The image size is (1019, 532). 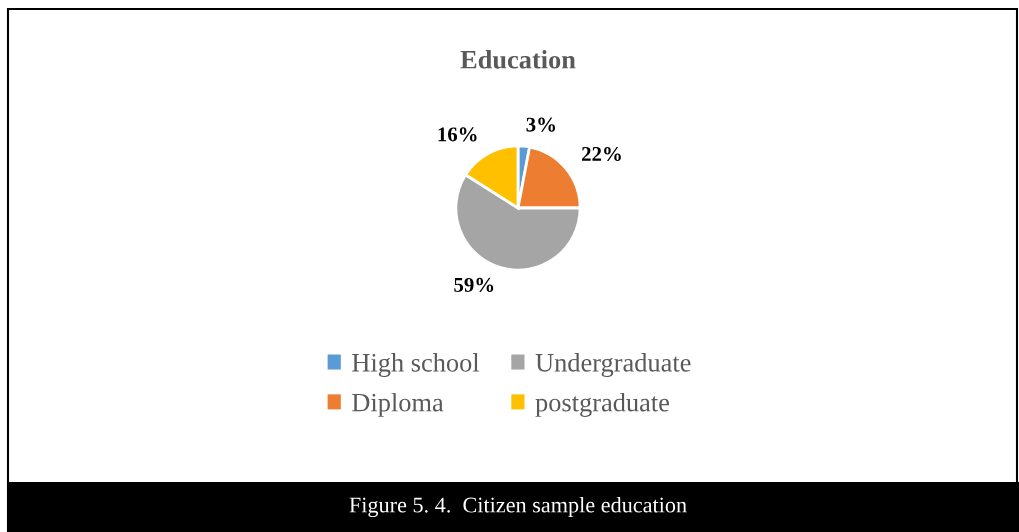 I want to click on legend-label: Undergraduate, so click(x=613, y=365).